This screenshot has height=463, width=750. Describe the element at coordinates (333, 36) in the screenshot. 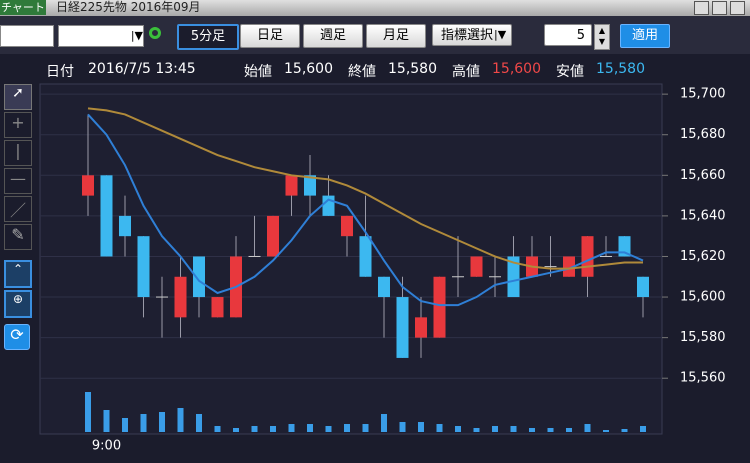

I see `period-button: 週足` at that location.